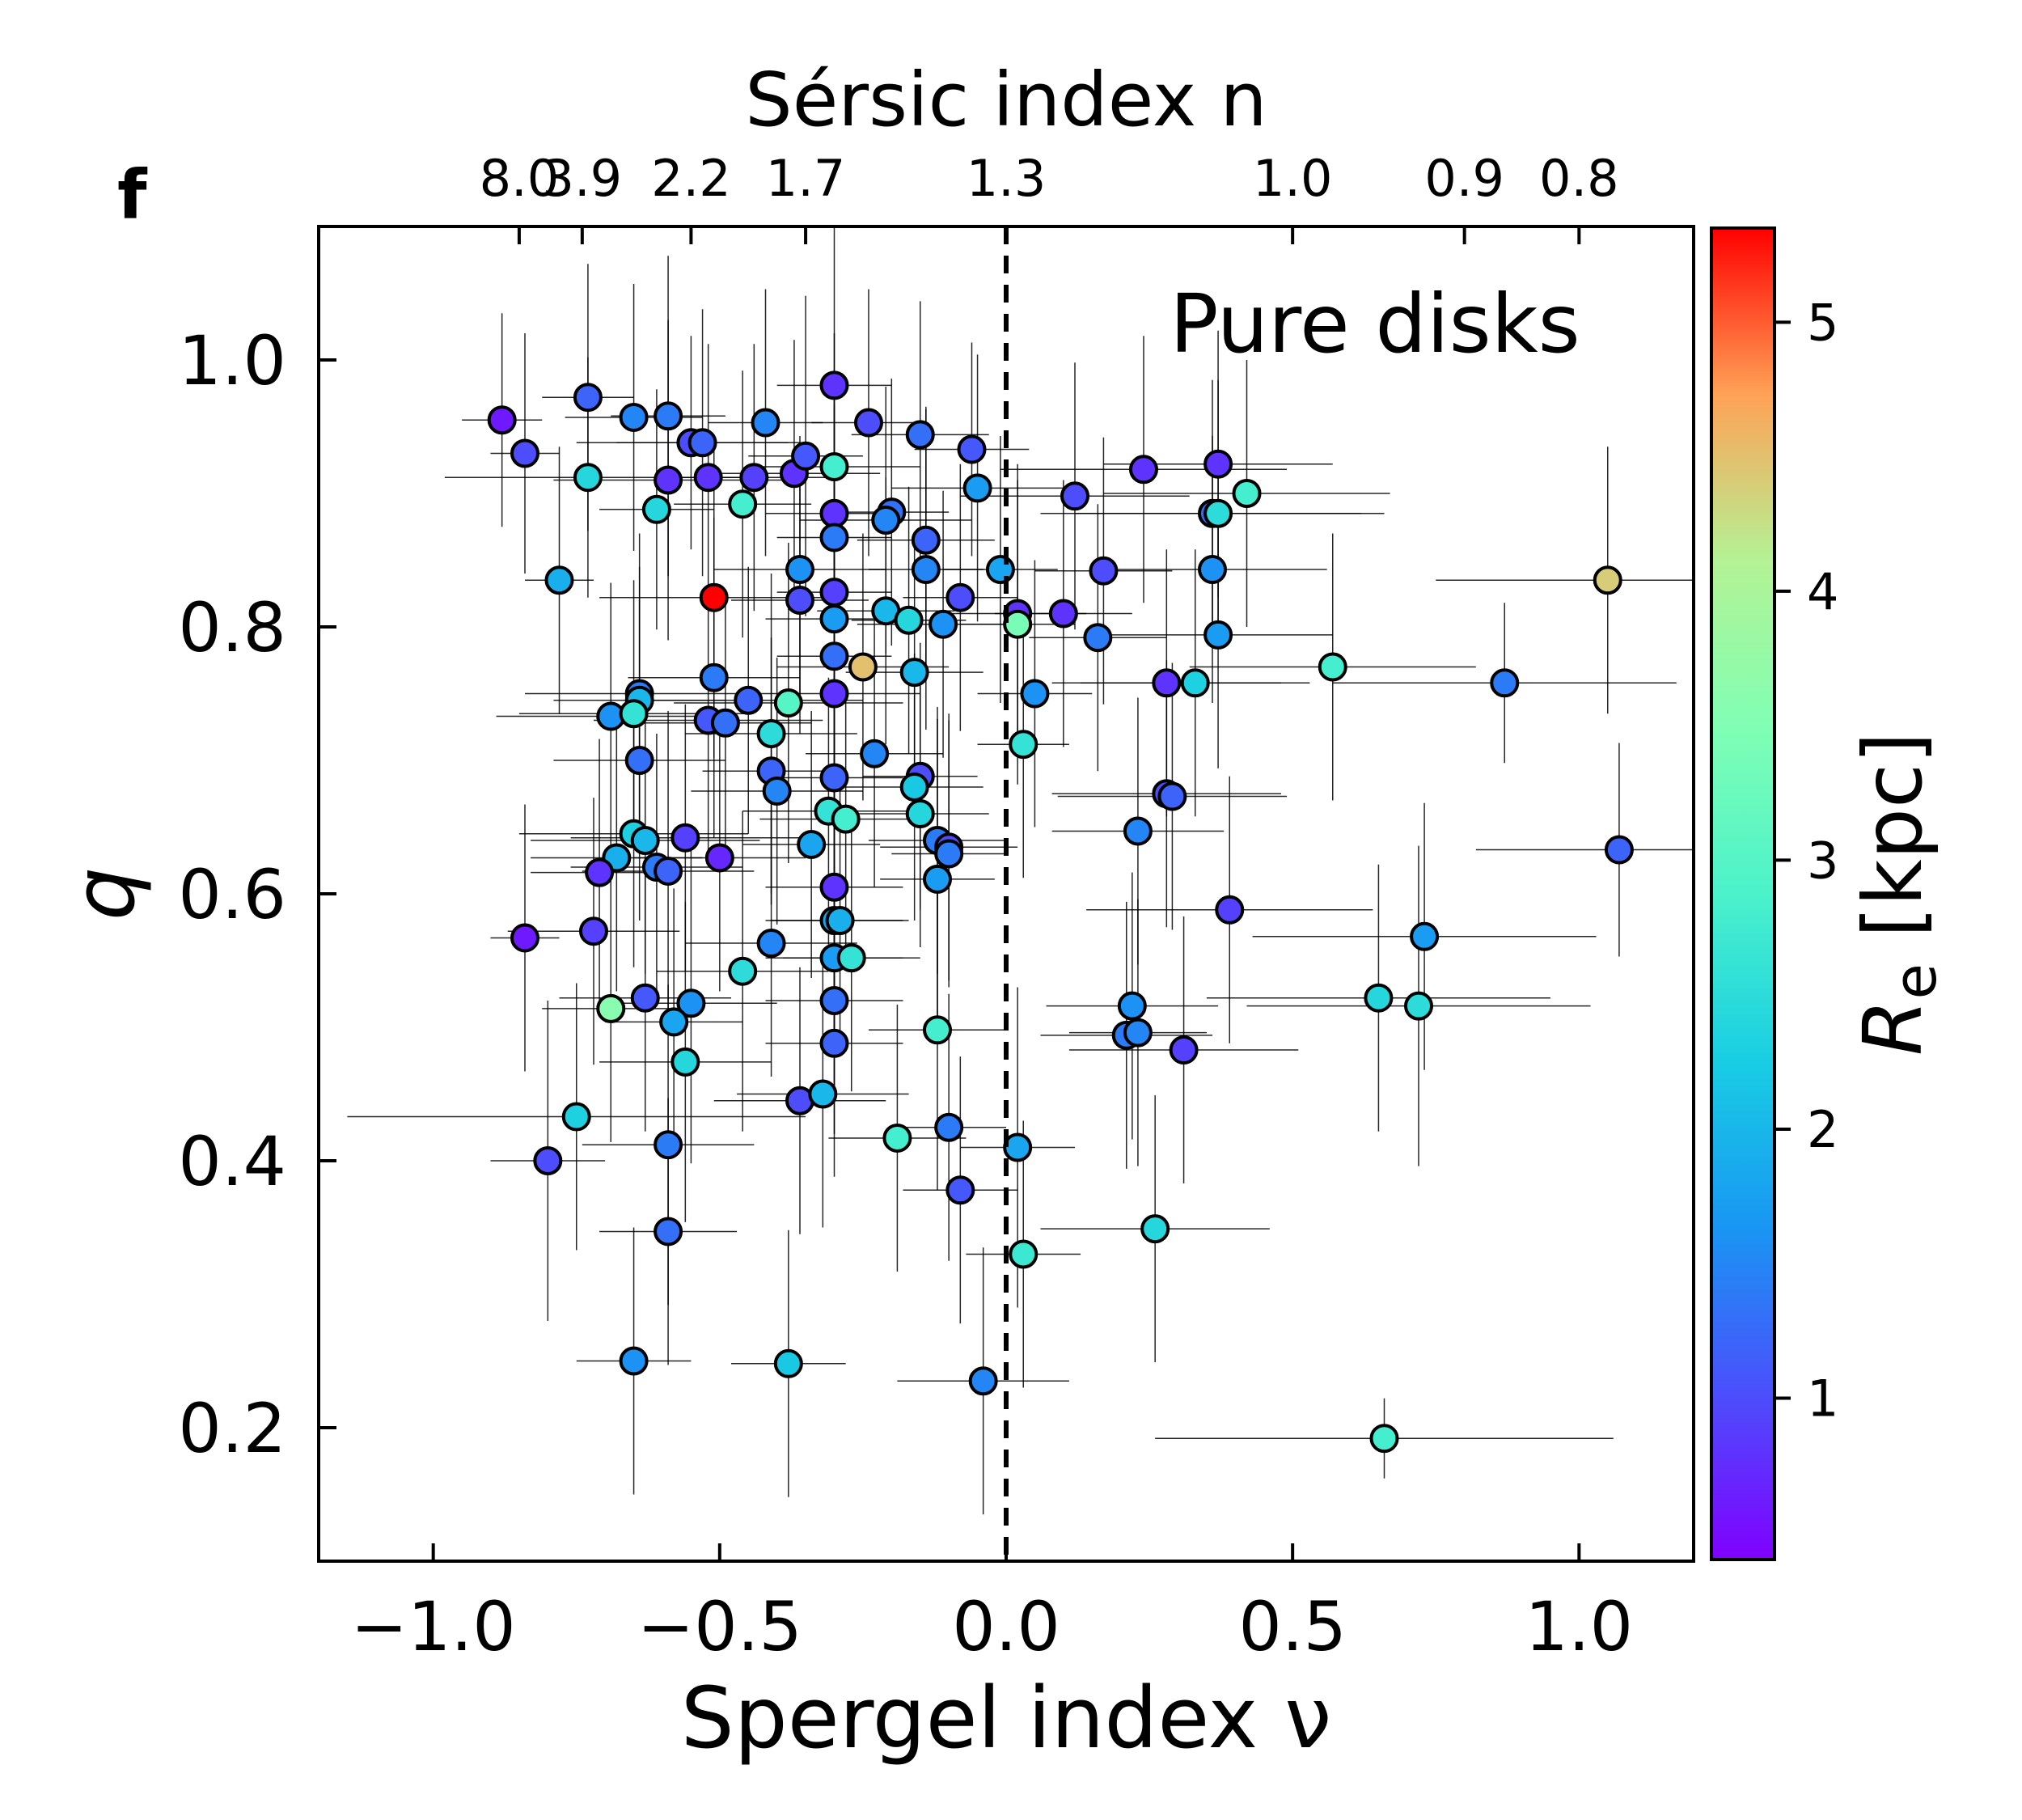 The height and width of the screenshot is (1820, 2022). I want to click on y-tick-label: 1.0, so click(232, 360).